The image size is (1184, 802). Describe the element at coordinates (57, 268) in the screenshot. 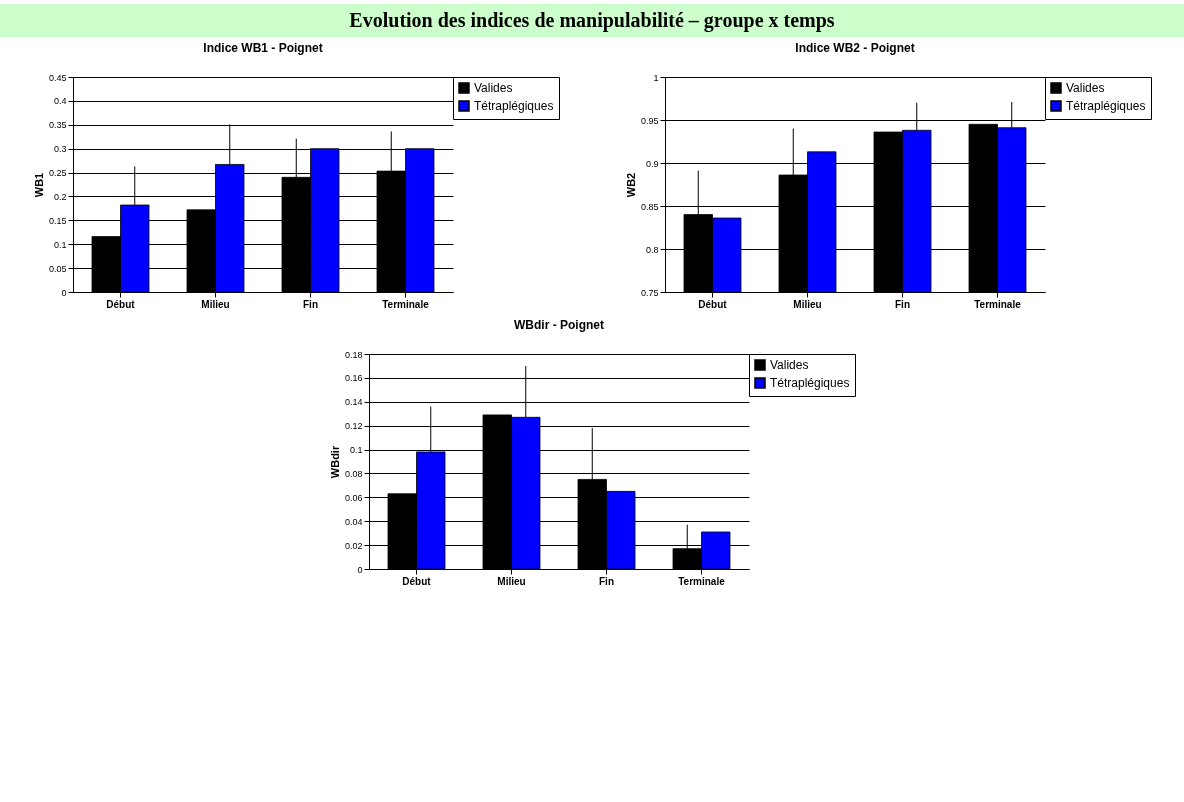

I see `y-tick-label: 0.05` at that location.